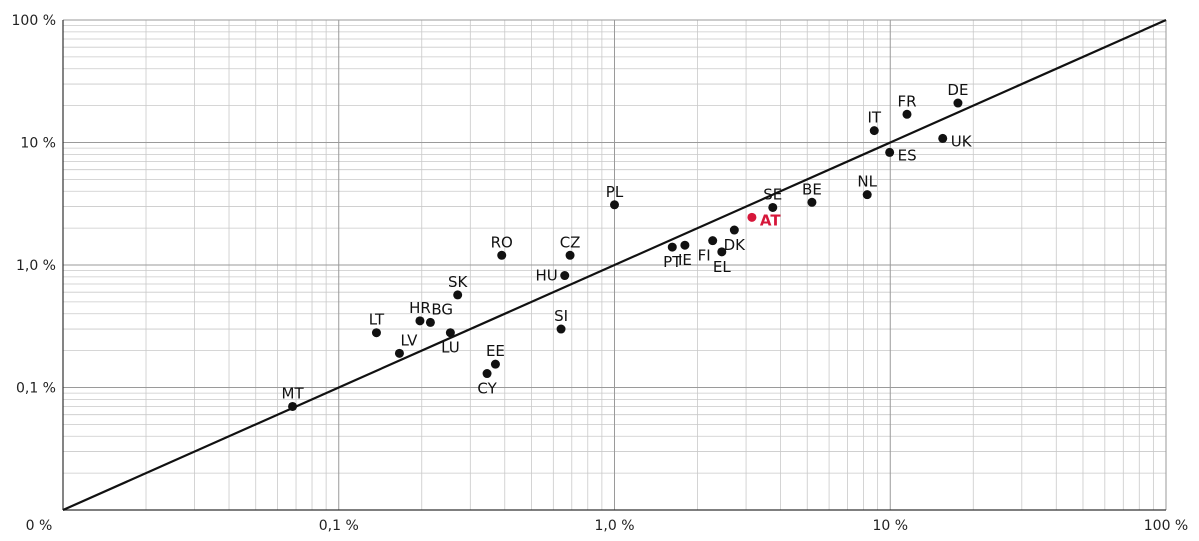  I want to click on x-tick-label: 0 %, so click(39, 526).